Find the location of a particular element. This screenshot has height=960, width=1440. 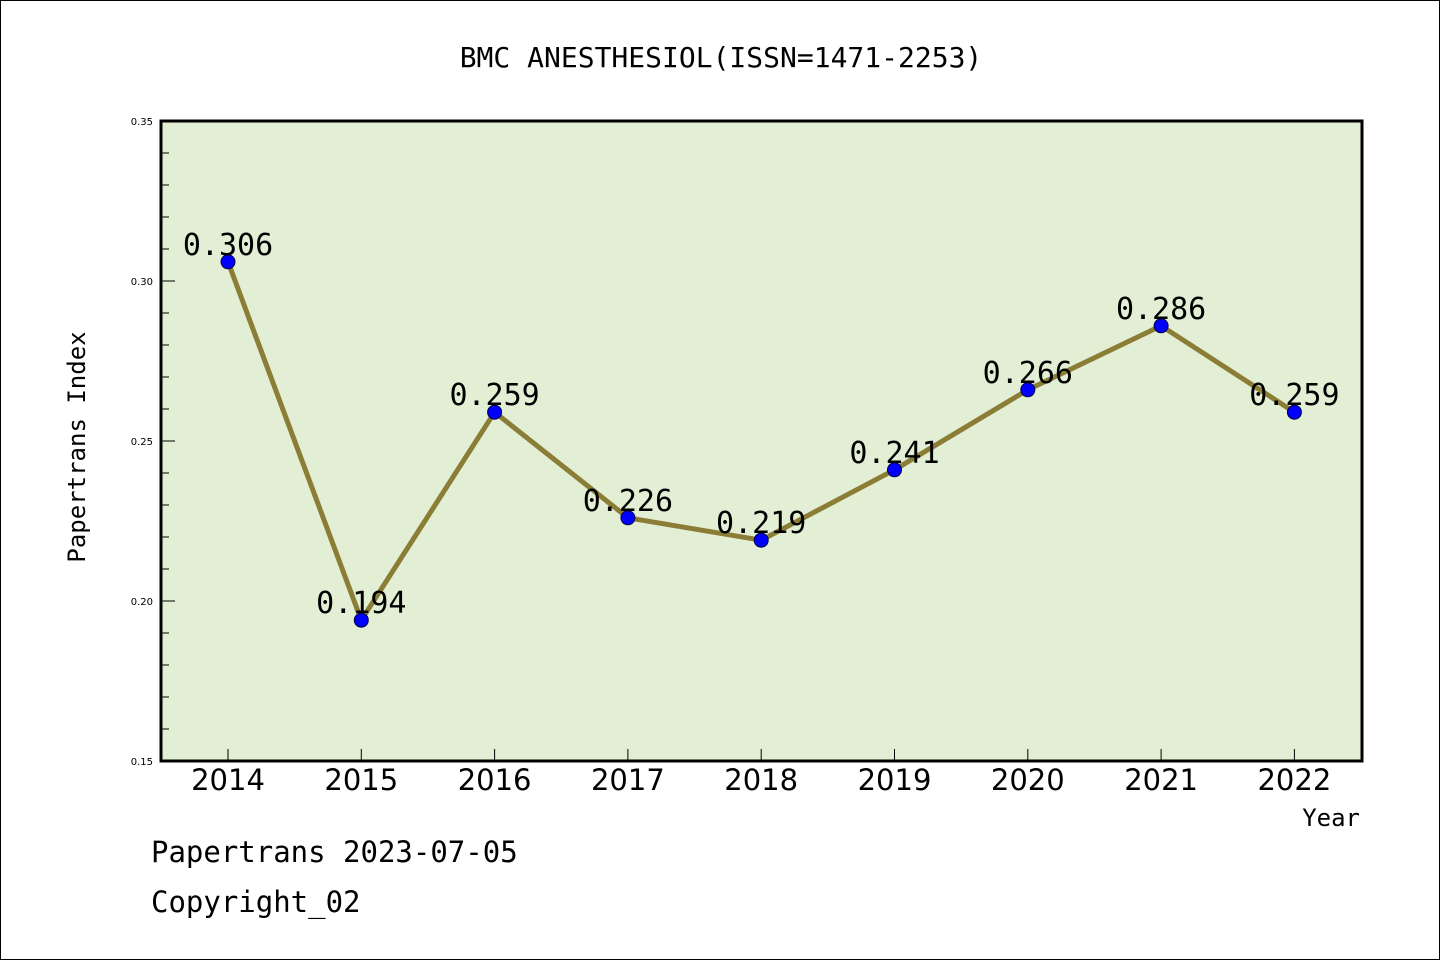

y-axis: 0.15 0.20 0.25 0.30 0.35 is located at coordinates (153, 442).